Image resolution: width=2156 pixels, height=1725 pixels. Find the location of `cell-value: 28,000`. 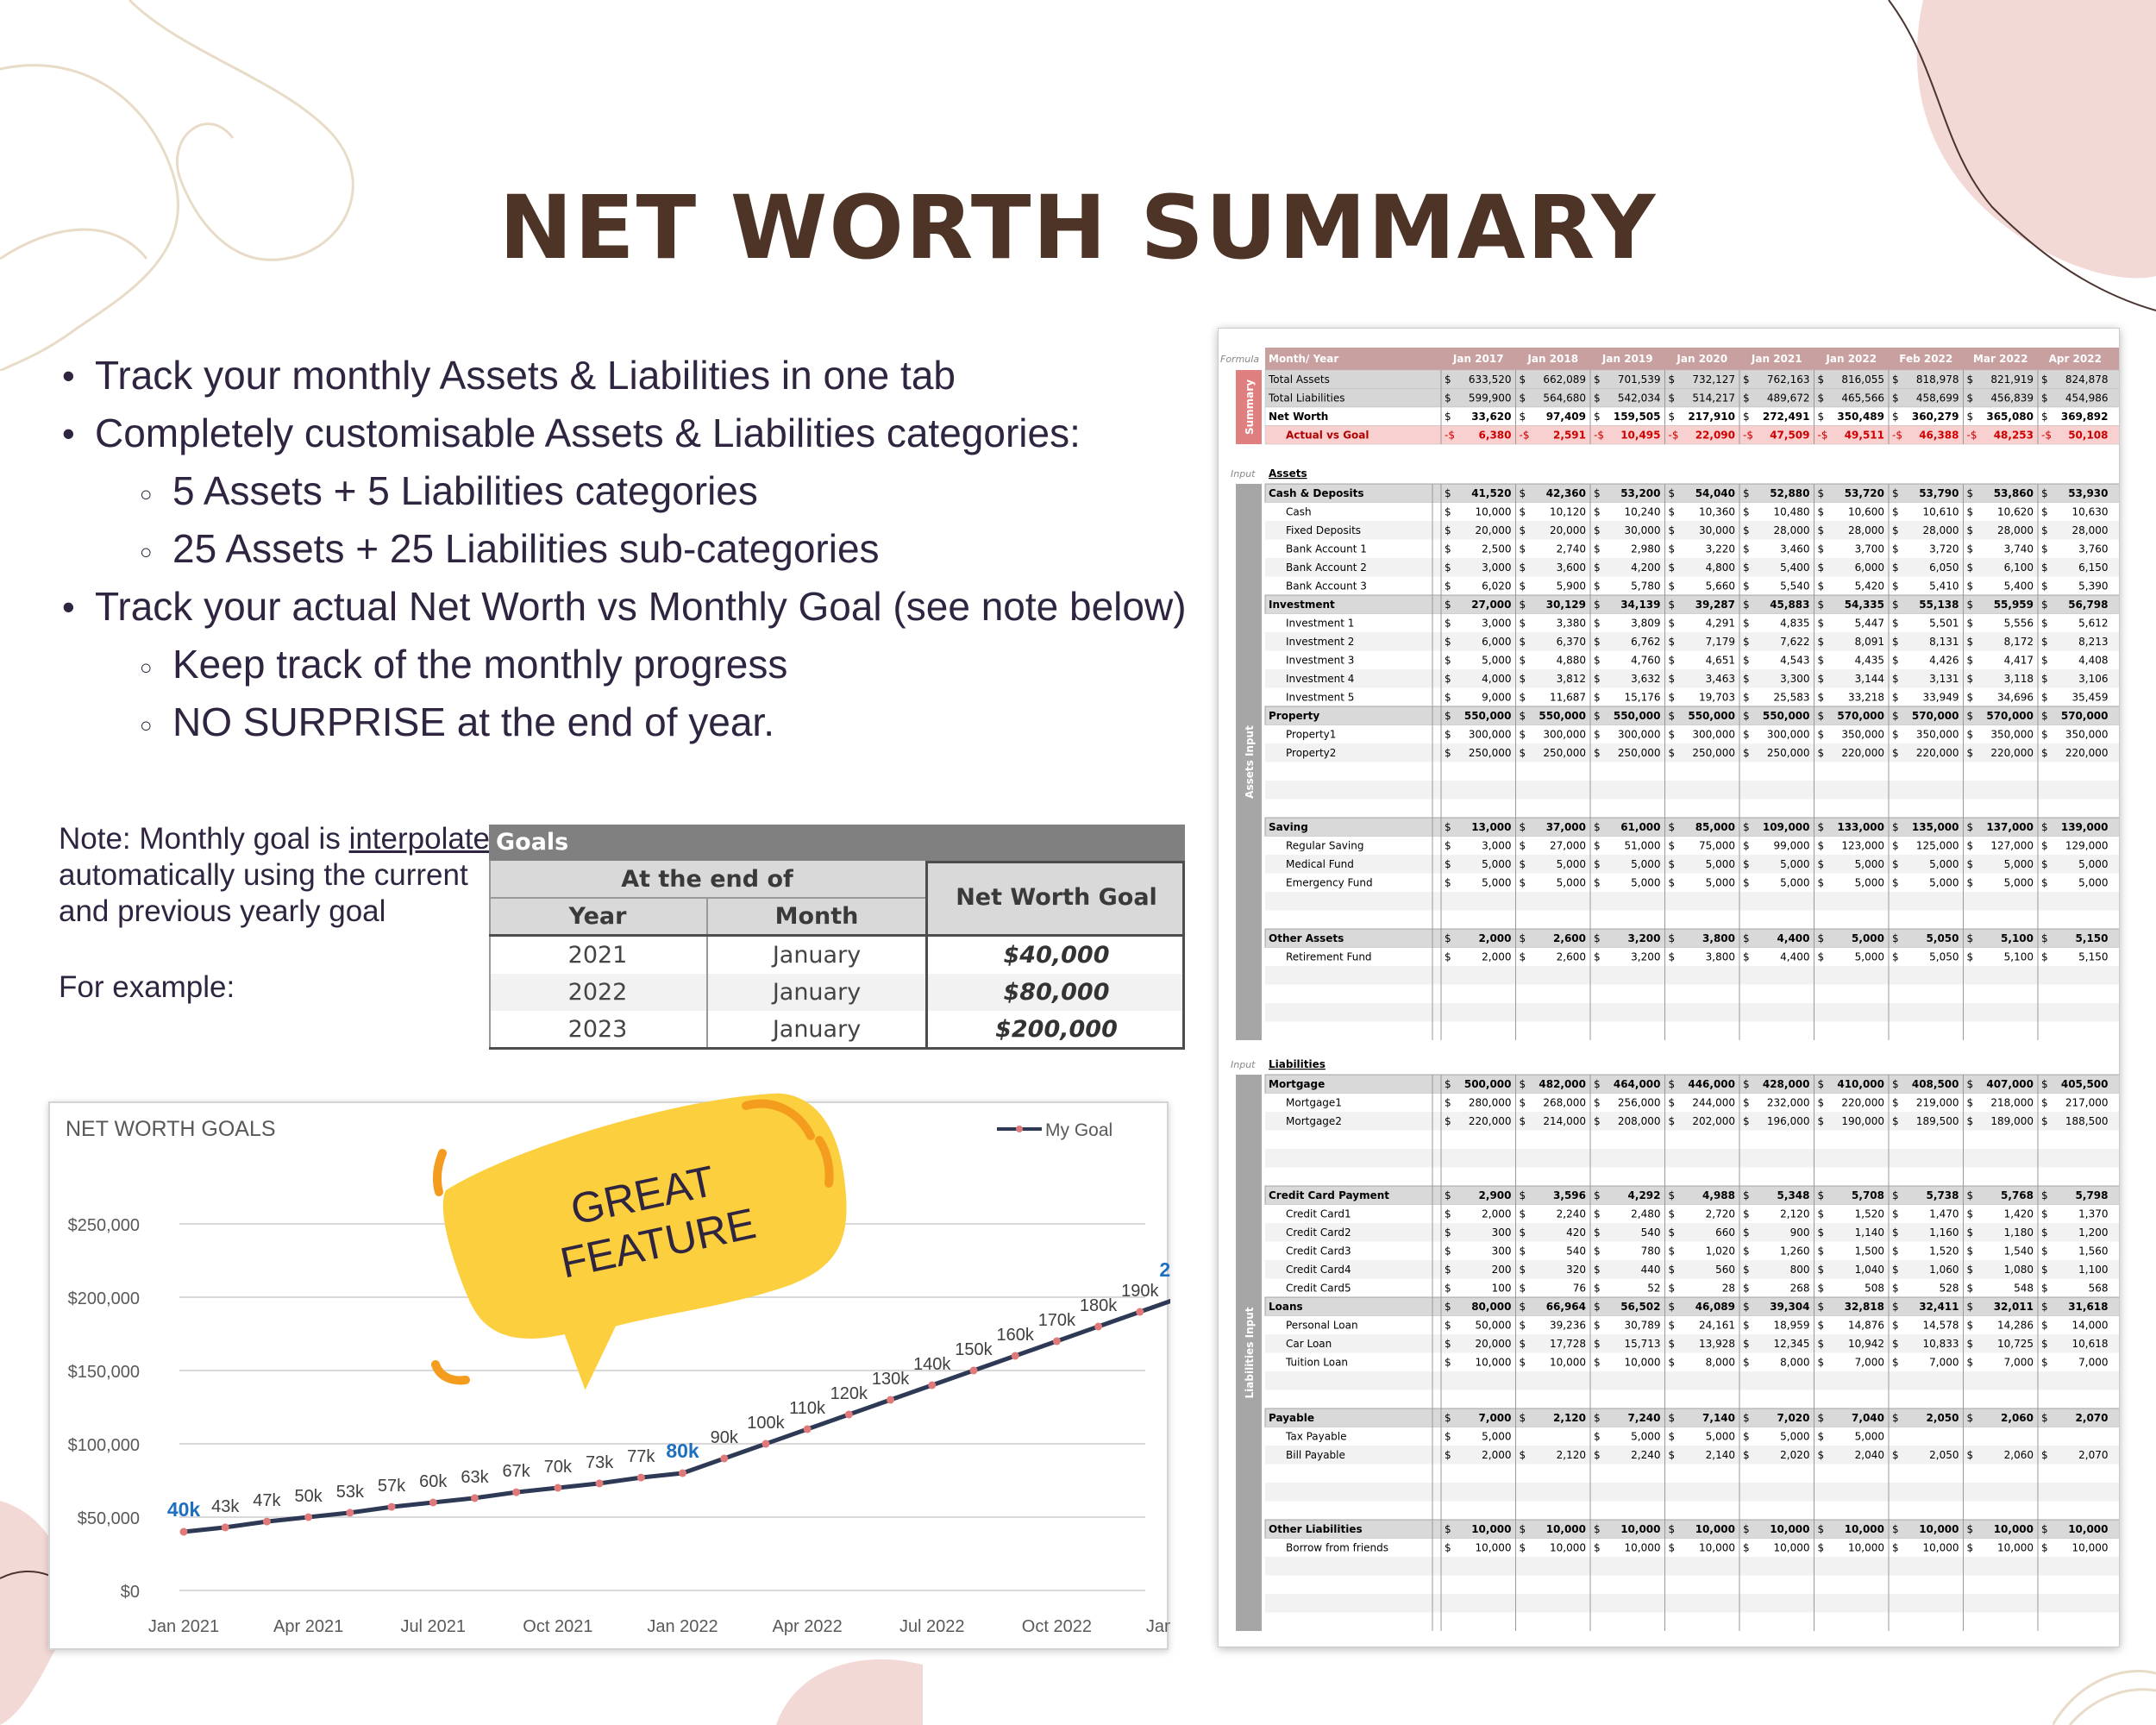

cell-value: 28,000 is located at coordinates (2015, 530).